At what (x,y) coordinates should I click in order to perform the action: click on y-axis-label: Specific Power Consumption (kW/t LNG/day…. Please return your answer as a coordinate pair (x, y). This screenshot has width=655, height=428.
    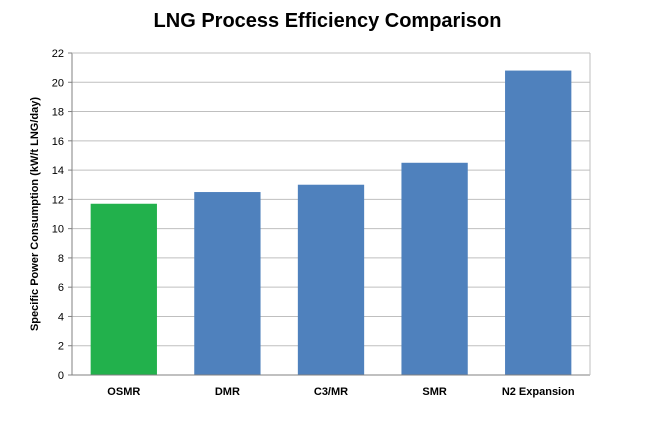
    Looking at the image, I should click on (35, 214).